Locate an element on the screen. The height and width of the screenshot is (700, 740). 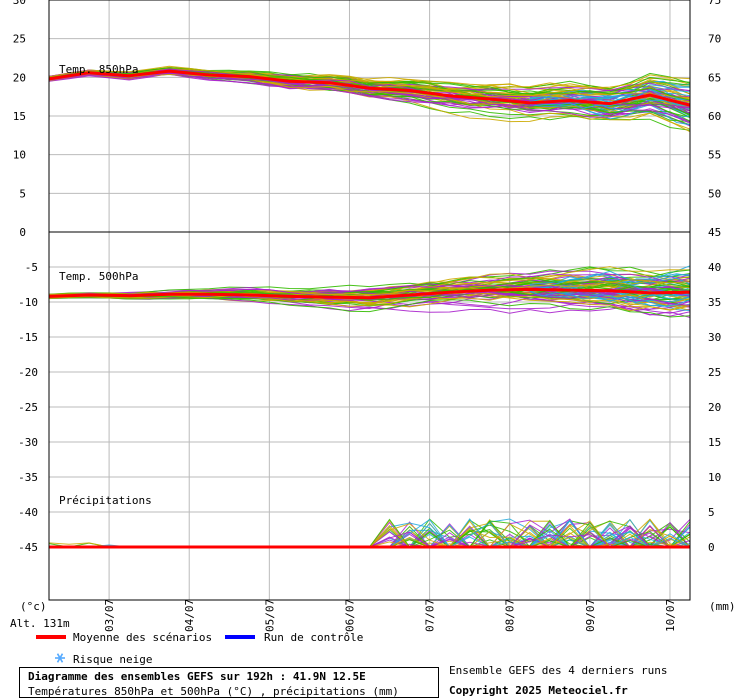
y-tick-right-850: 60 is located at coordinates (714, 116).